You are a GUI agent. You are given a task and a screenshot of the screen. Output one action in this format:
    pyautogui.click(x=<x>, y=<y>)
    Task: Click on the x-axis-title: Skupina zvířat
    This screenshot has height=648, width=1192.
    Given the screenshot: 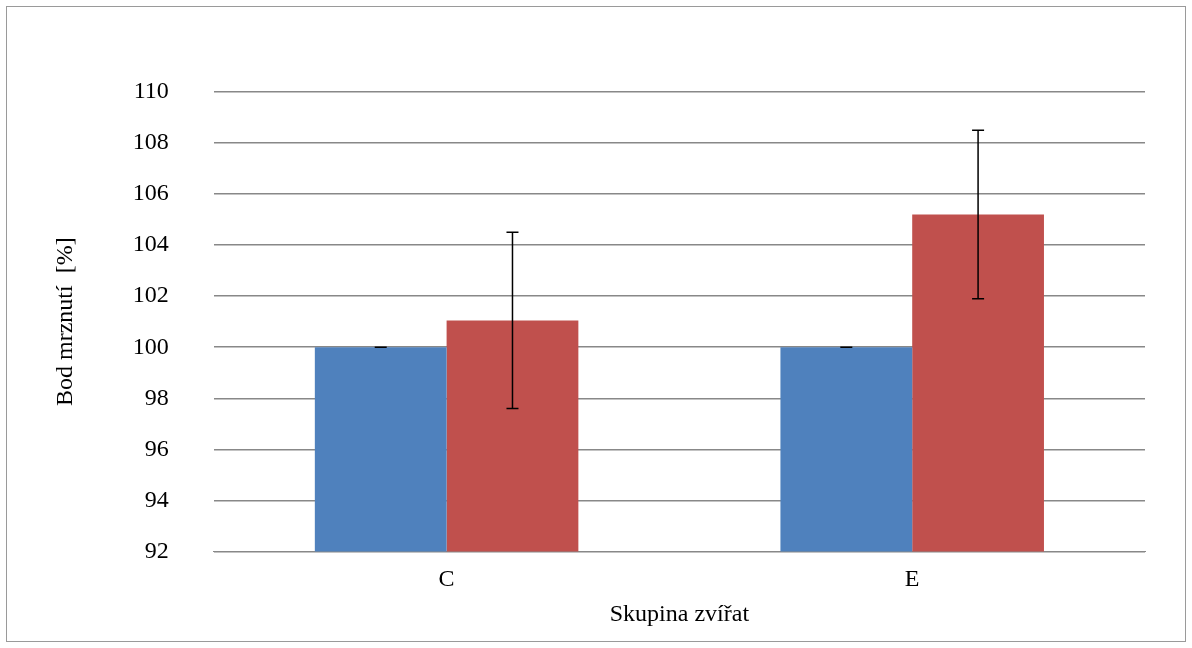 What is the action you would take?
    pyautogui.click(x=679, y=612)
    